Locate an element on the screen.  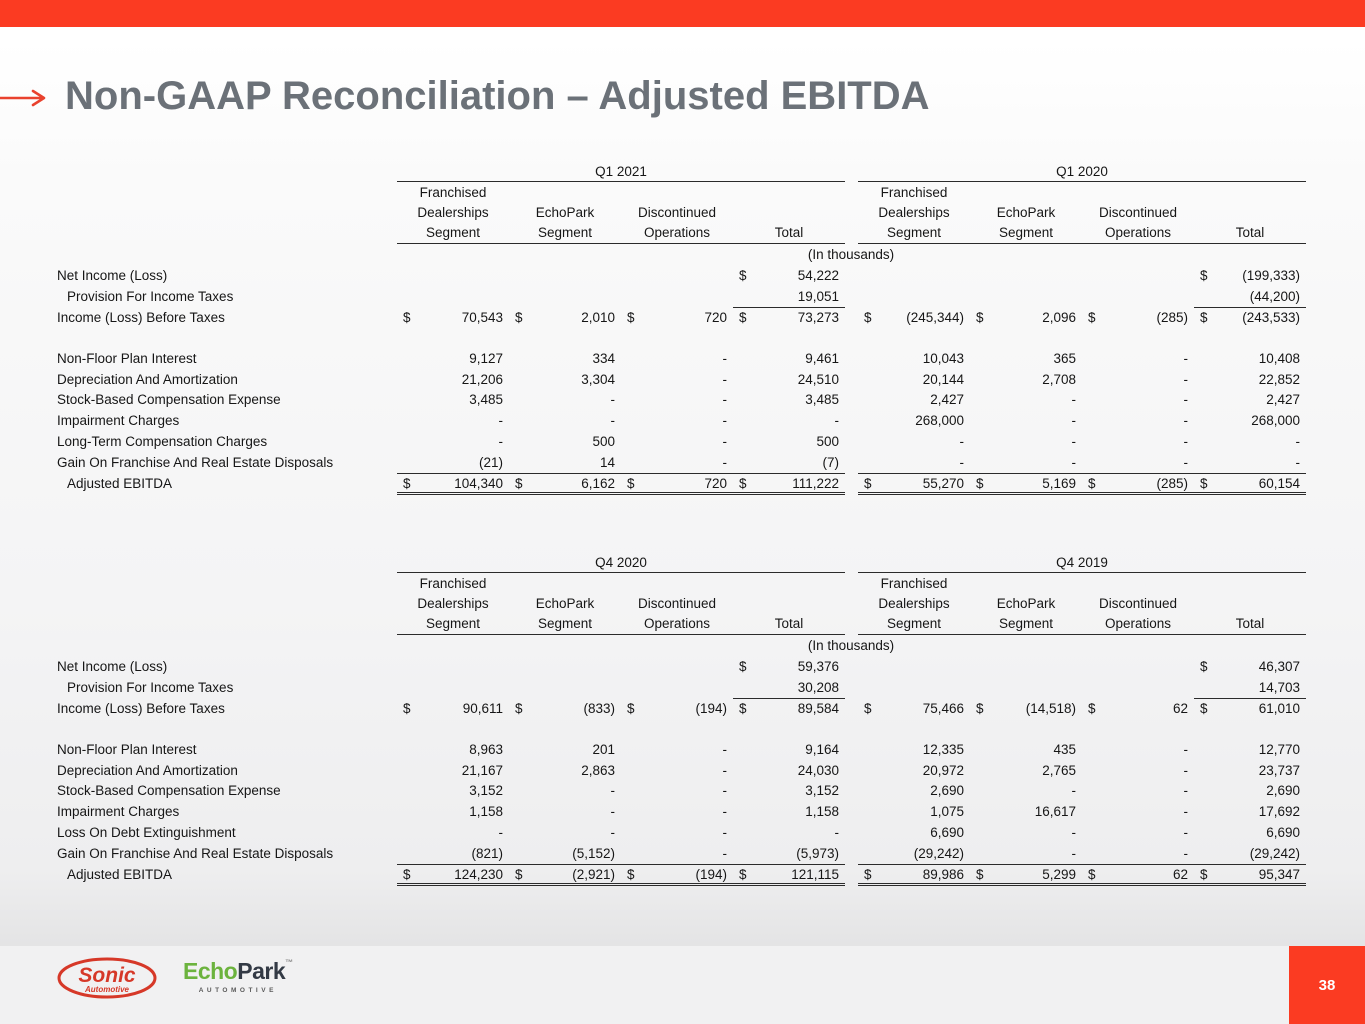
cell-value: 2,427 is located at coordinates (1283, 400).